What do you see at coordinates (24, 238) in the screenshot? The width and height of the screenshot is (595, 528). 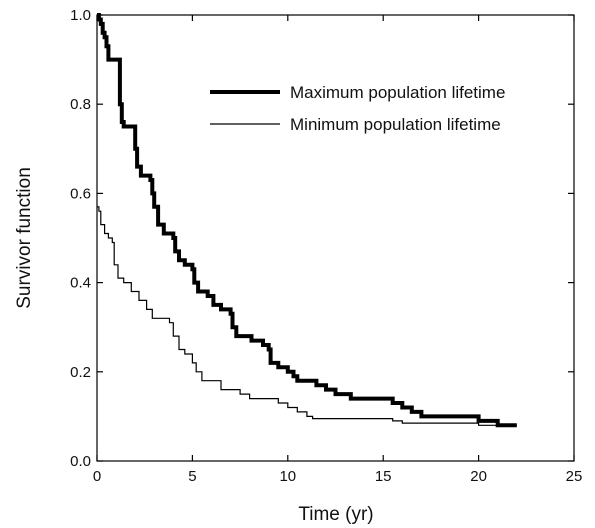 I see `y-axis-title: Survivor function` at bounding box center [24, 238].